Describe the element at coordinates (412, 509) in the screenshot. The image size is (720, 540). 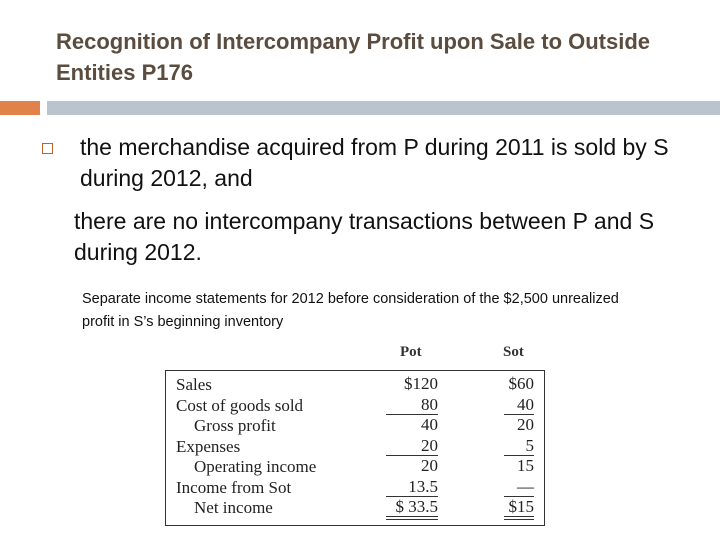
I see `cell-value: $ 33.5` at that location.